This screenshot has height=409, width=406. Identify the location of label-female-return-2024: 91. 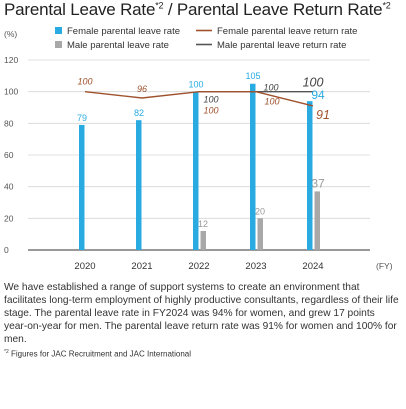
(323, 115).